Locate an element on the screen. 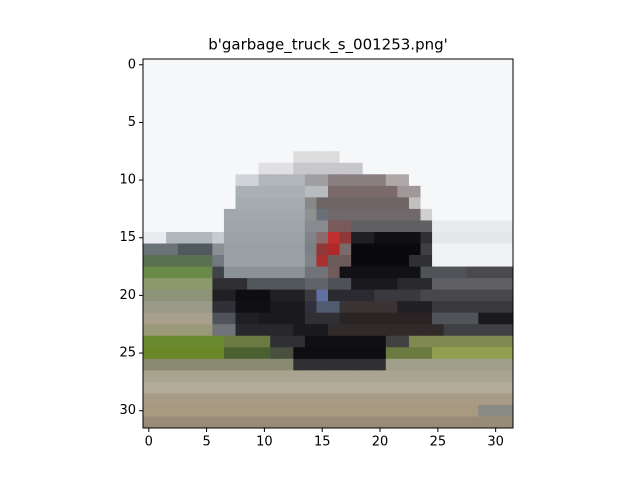  chart-title: b'garbage_truck_s_001253.png' is located at coordinates (328, 45).